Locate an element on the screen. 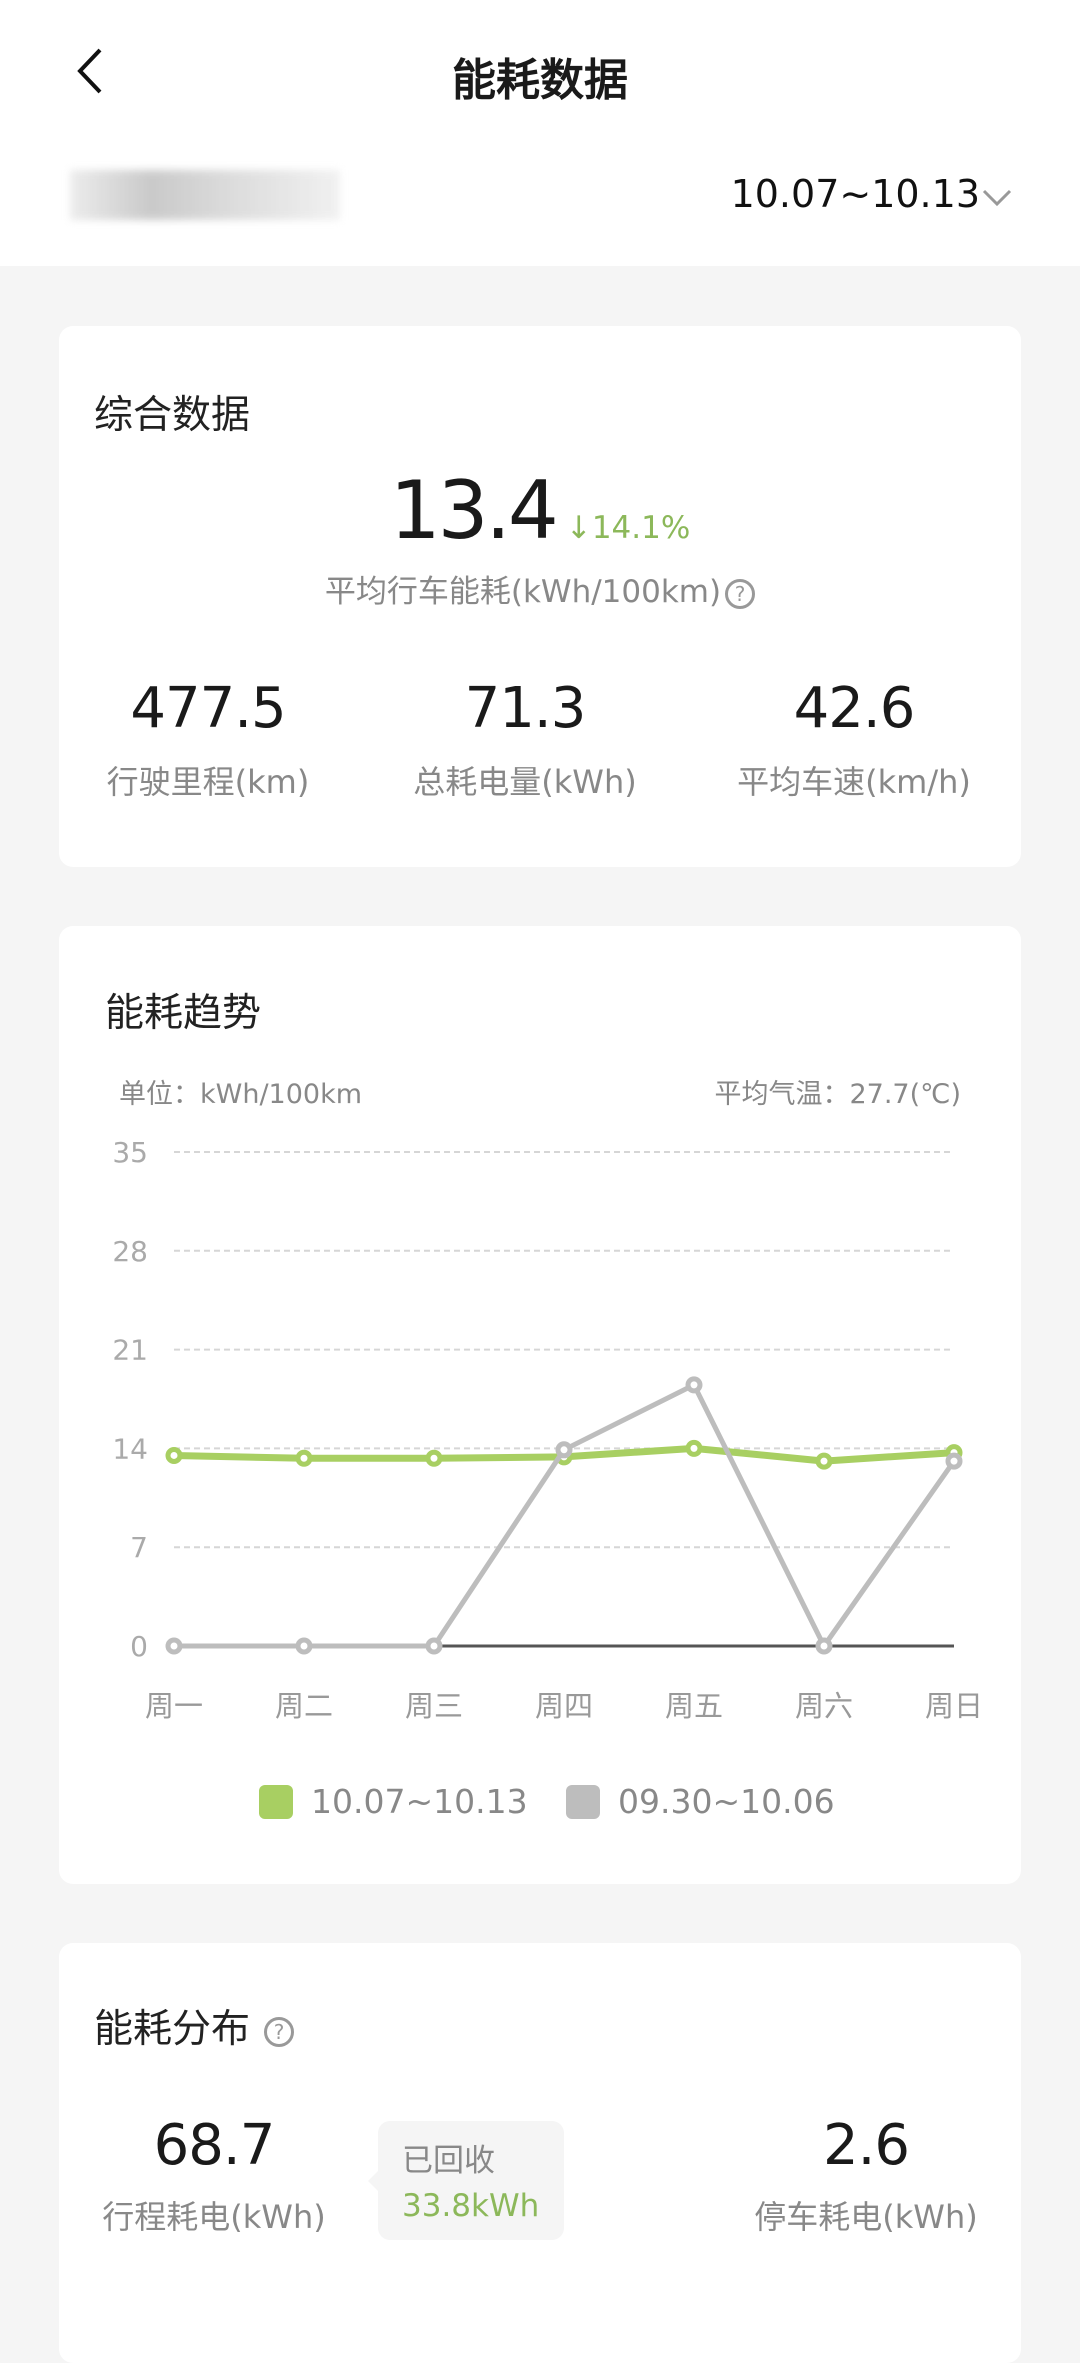  legend-item-previous: 09.30~10.06 is located at coordinates (700, 1801).